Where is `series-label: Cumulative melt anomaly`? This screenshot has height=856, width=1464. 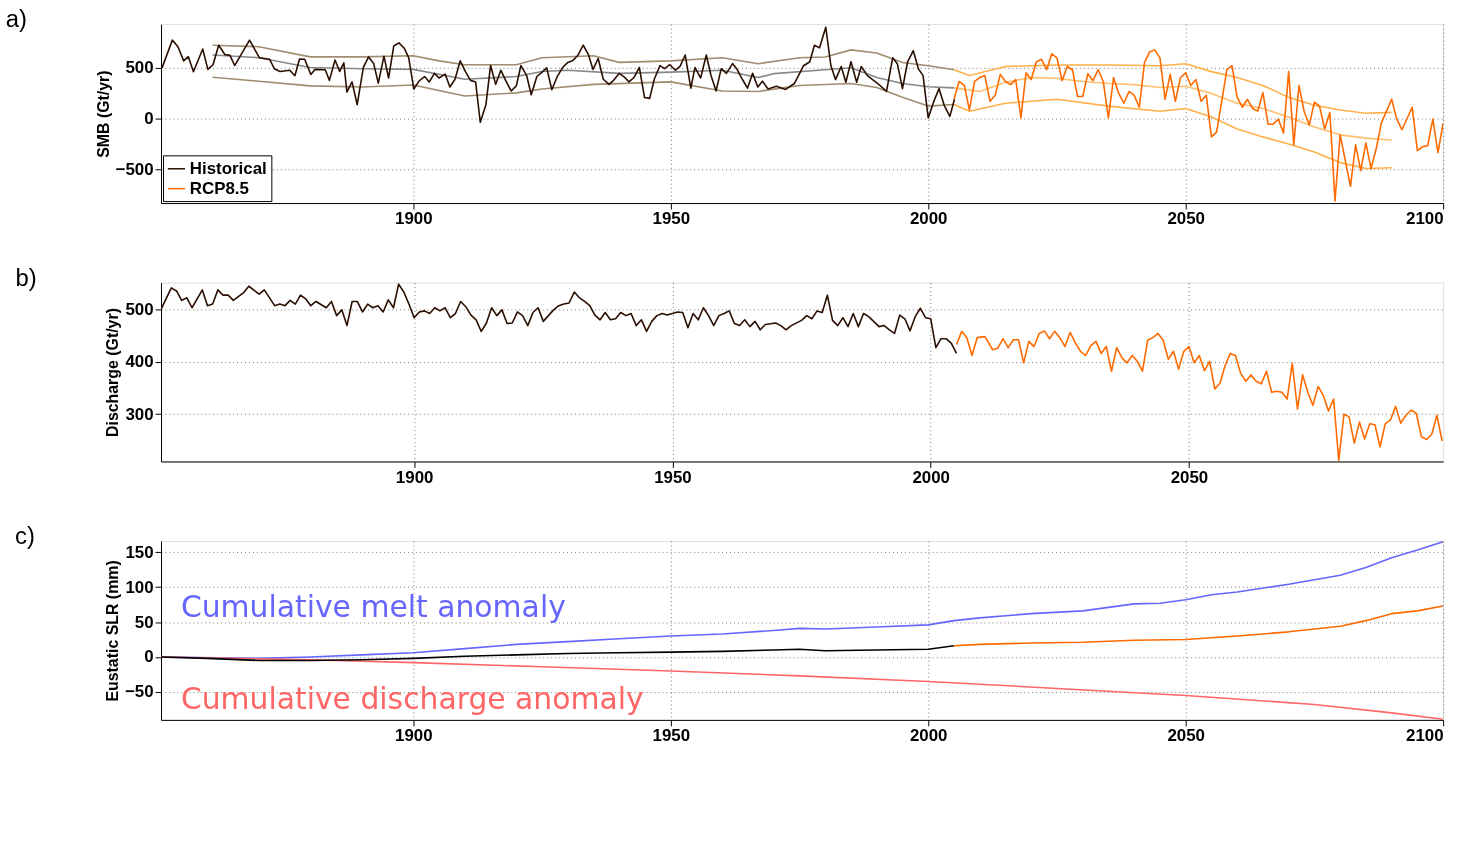
series-label: Cumulative melt anomaly is located at coordinates (373, 606).